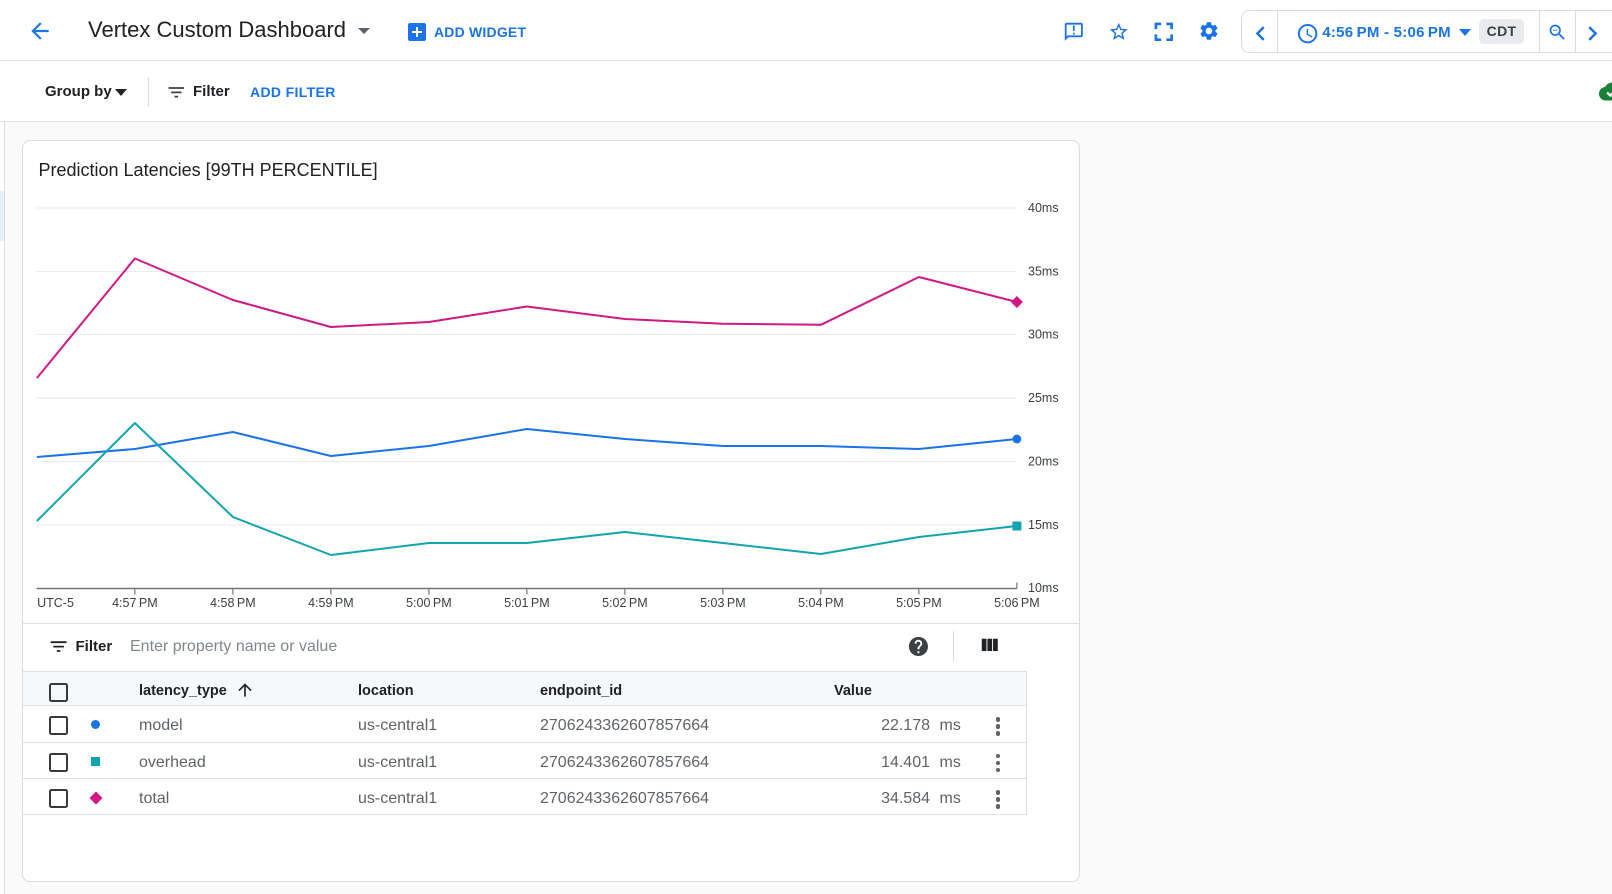 The image size is (1612, 894). What do you see at coordinates (919, 603) in the screenshot?
I see `svg-text: 5:05 PM` at bounding box center [919, 603].